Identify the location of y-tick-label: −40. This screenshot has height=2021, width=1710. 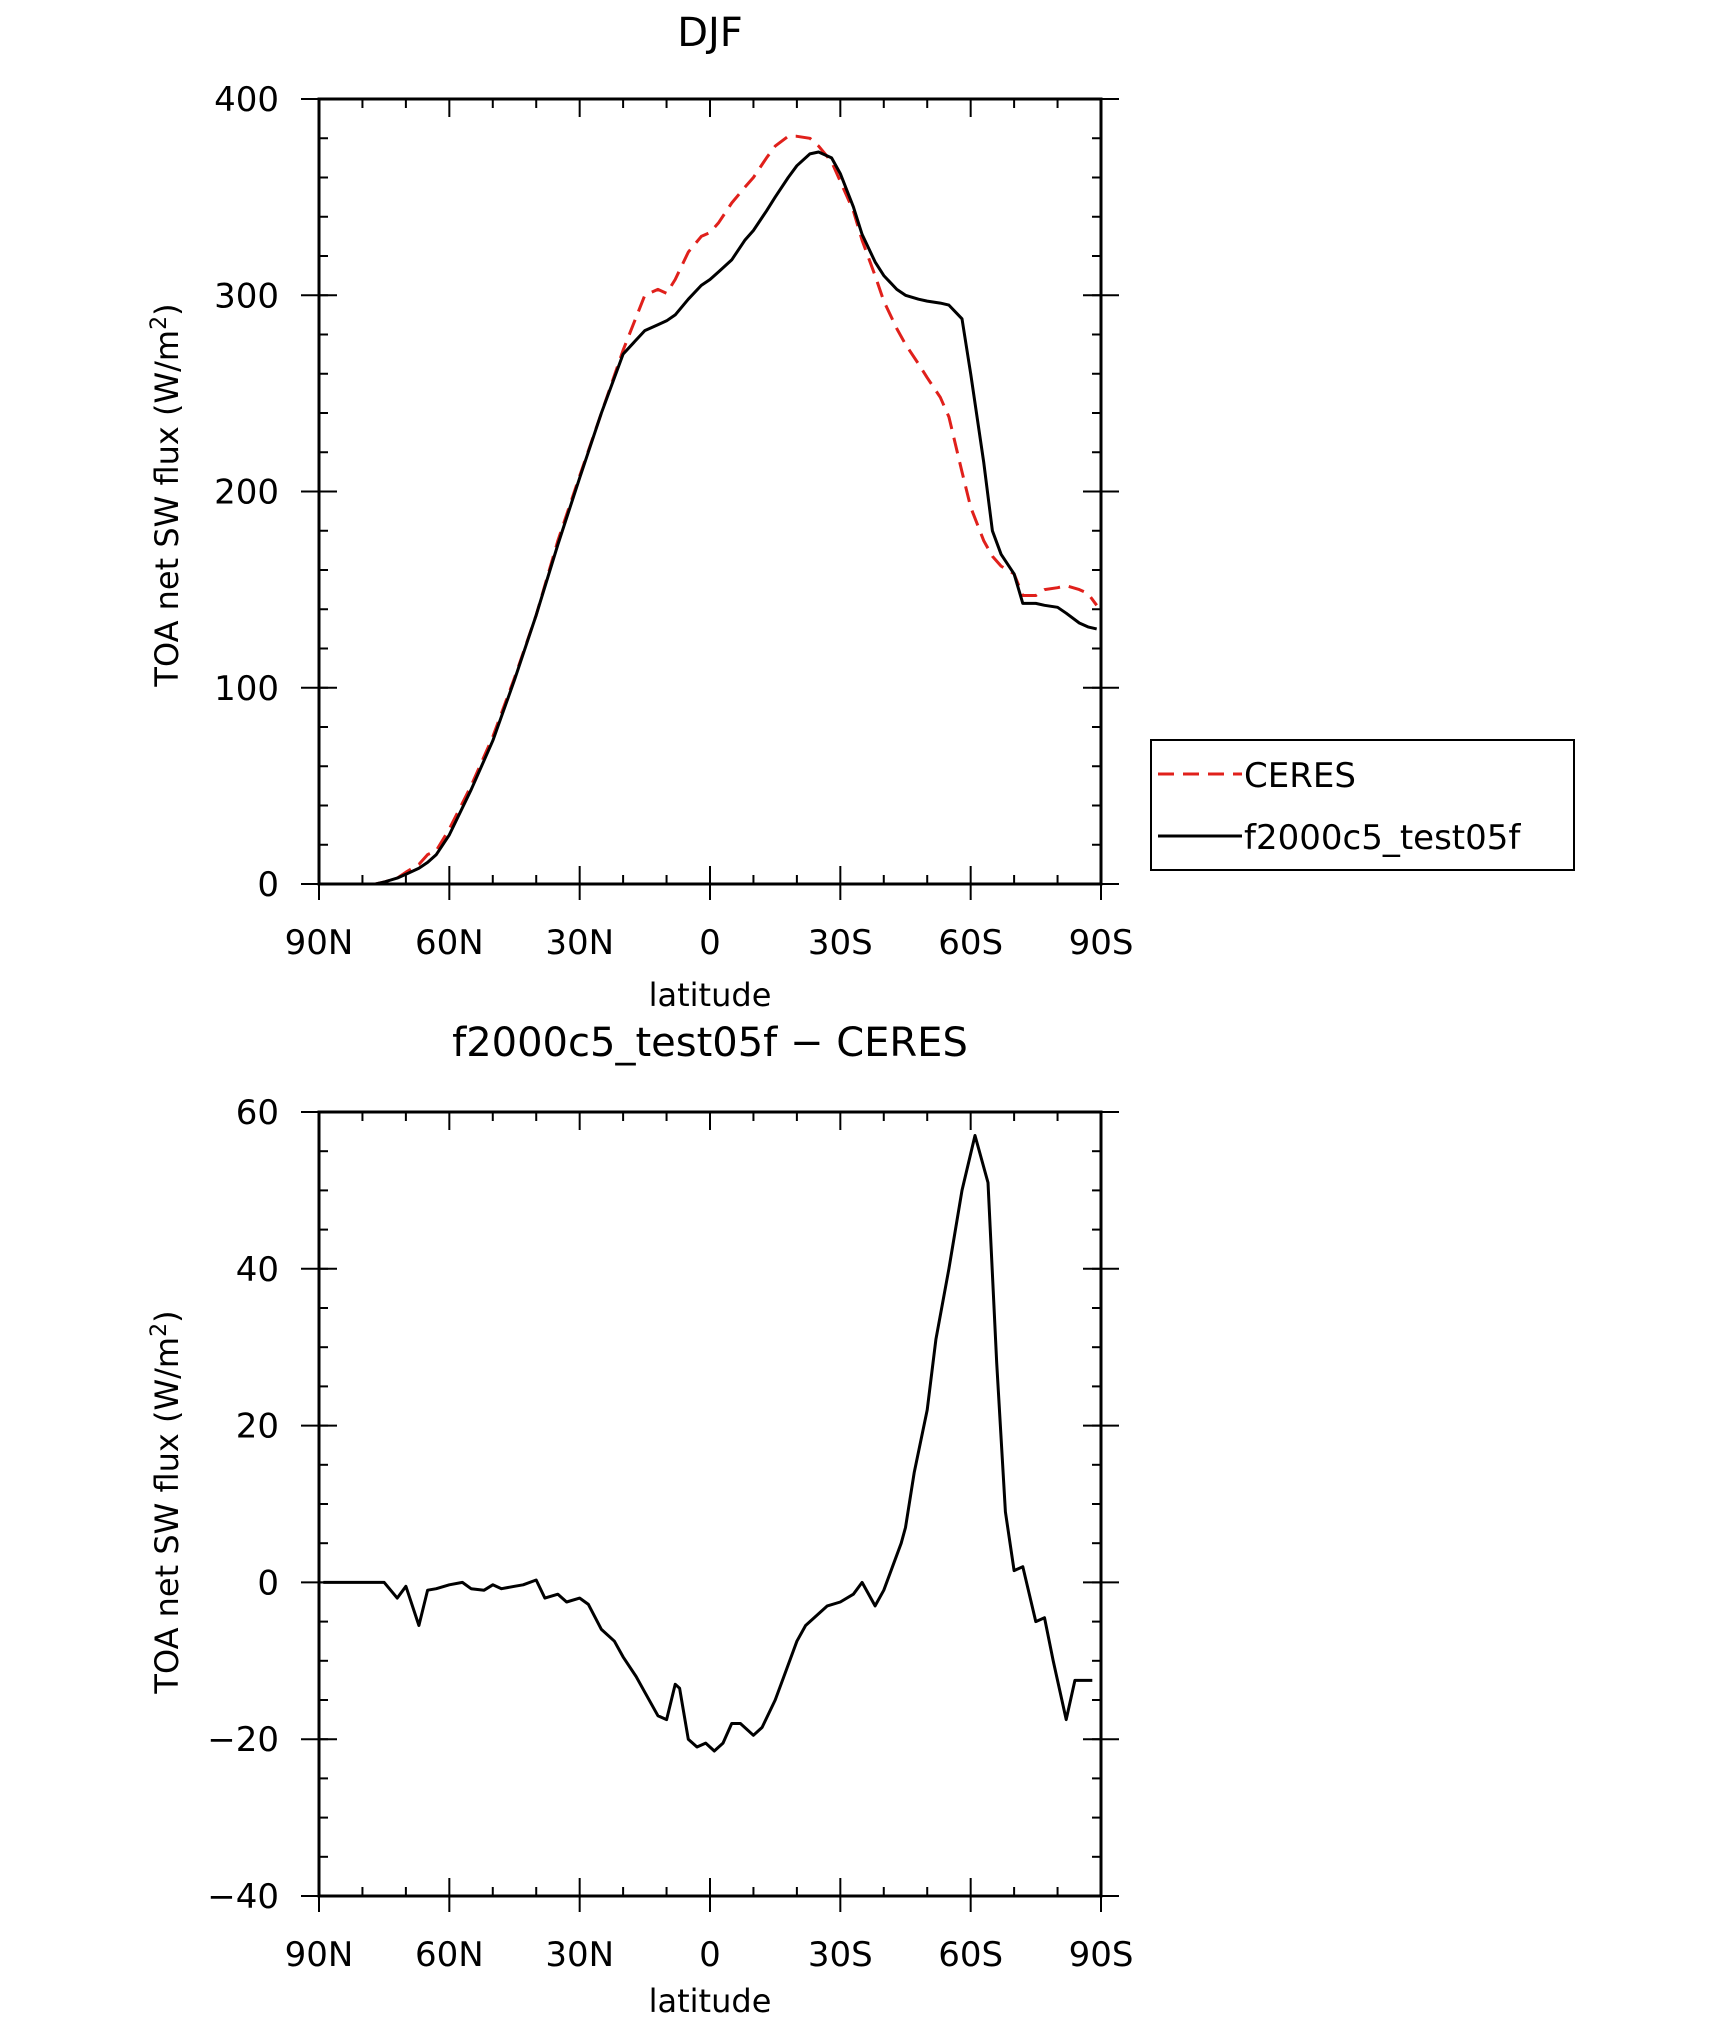
(243, 1897).